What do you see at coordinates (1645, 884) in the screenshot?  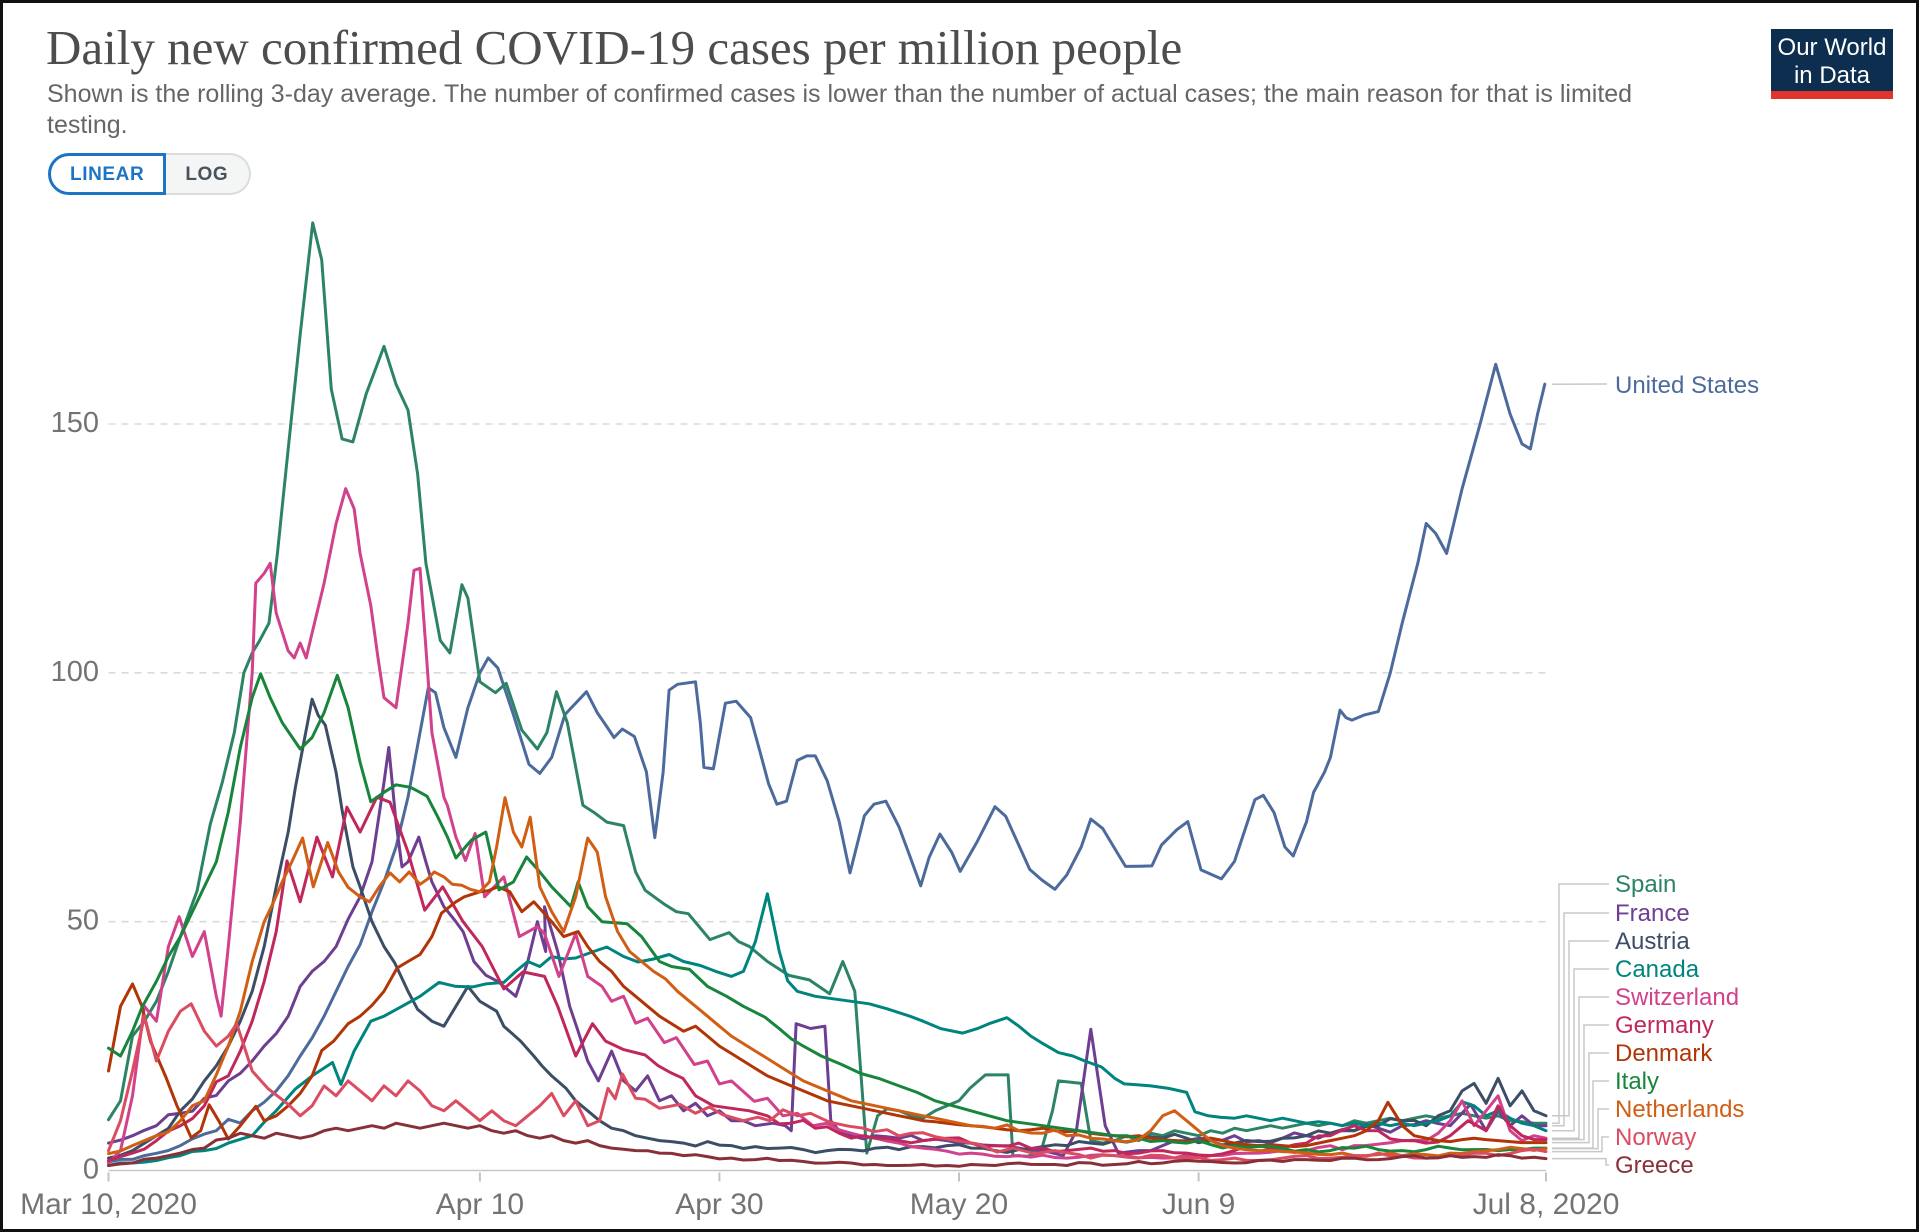 I see `svg-text: Spain` at bounding box center [1645, 884].